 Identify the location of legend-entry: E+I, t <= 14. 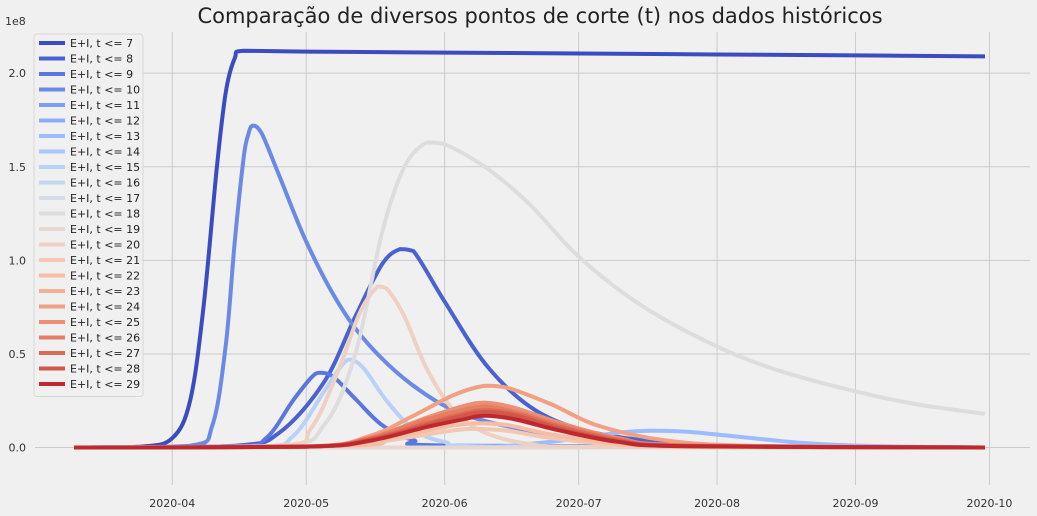
(105, 152).